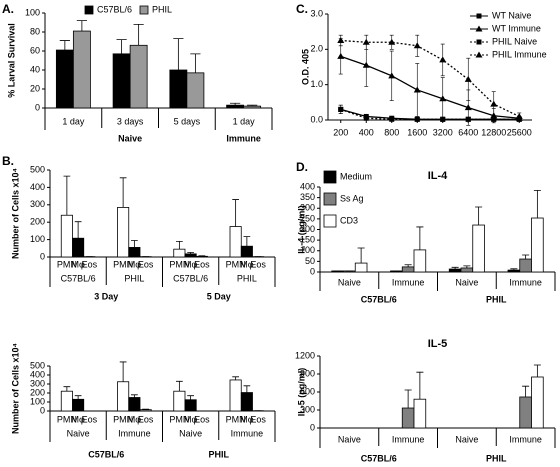 This screenshot has height=467, width=560. I want to click on legend-marker, so click(479, 28).